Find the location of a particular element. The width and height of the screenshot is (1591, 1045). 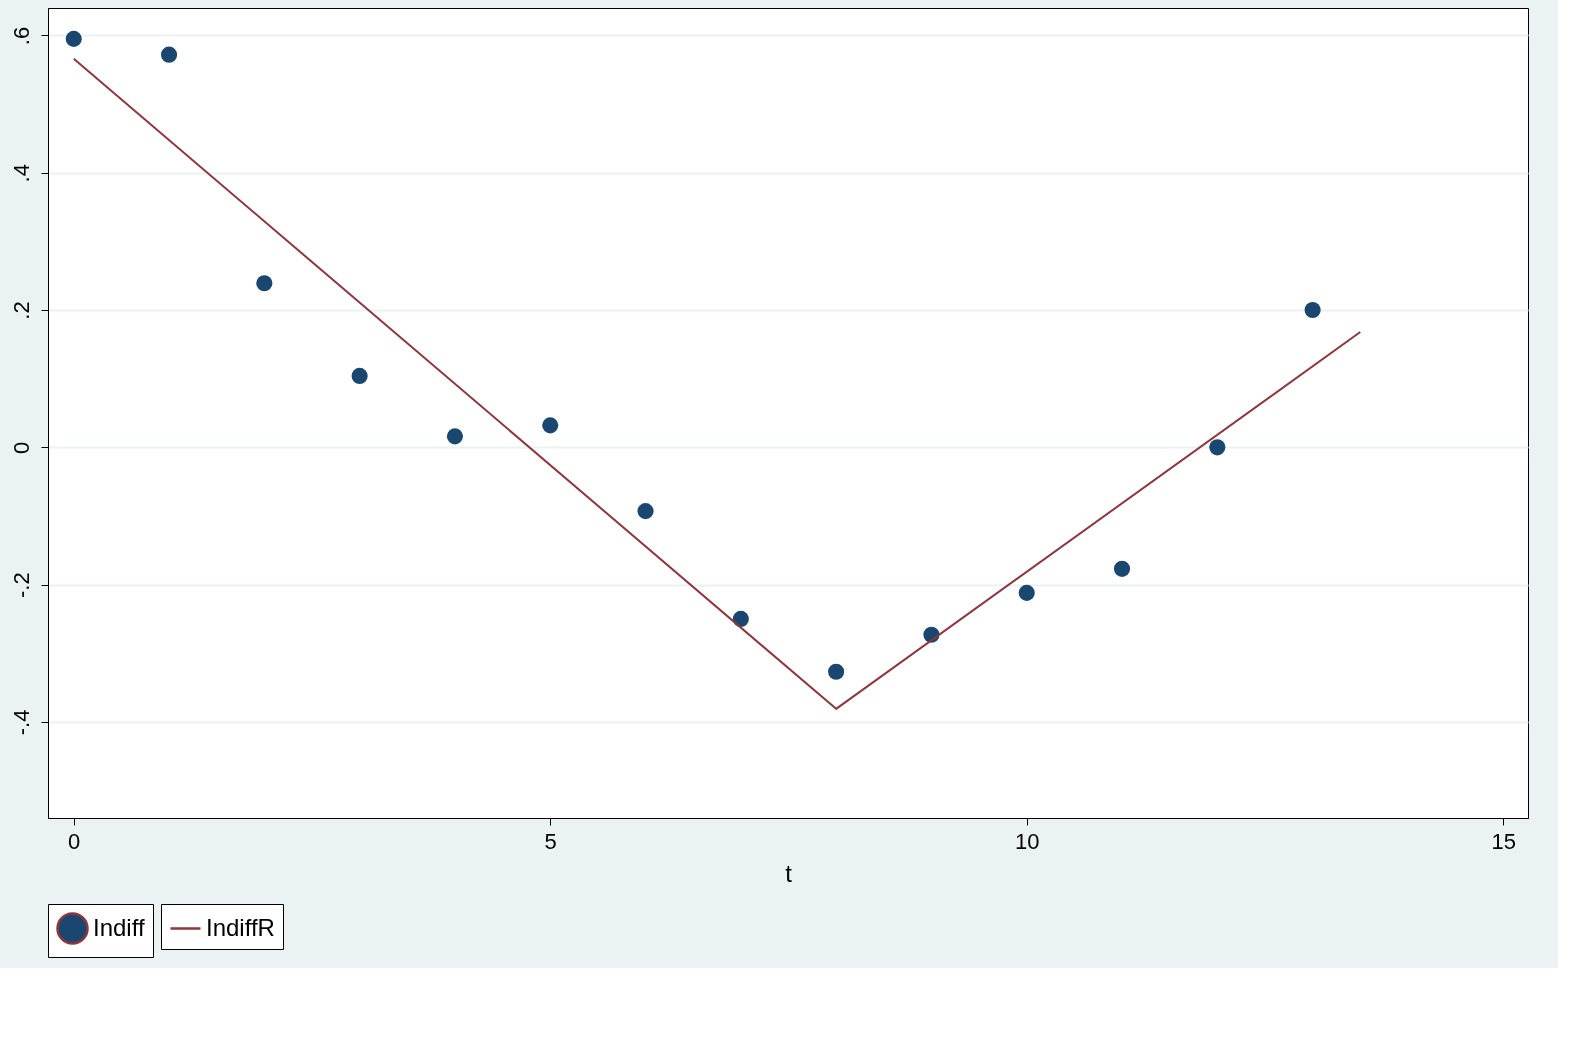

x-tick-label: 0 is located at coordinates (74, 841).